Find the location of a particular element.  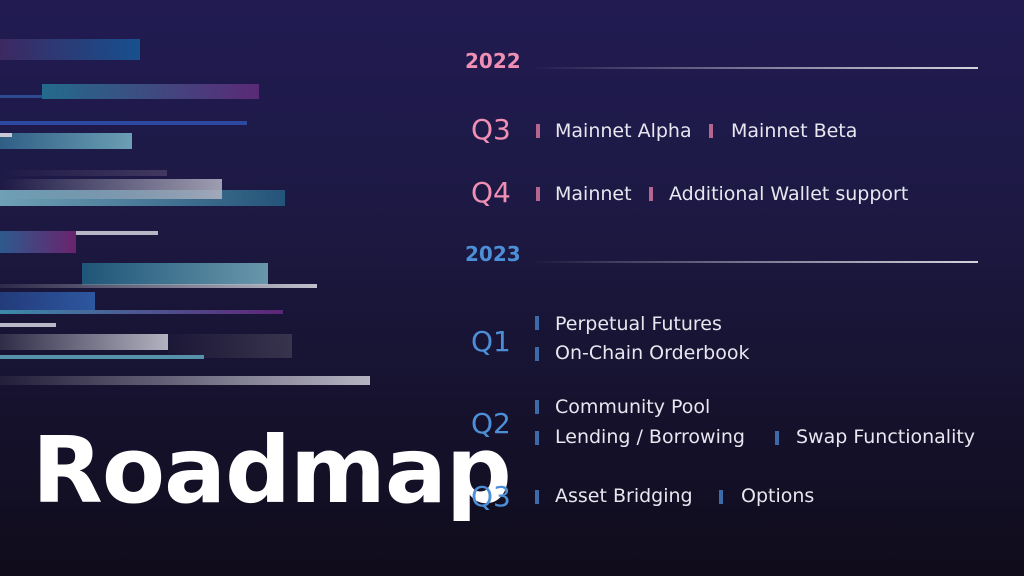

milestone-item: Asset Bridging is located at coordinates (624, 496).